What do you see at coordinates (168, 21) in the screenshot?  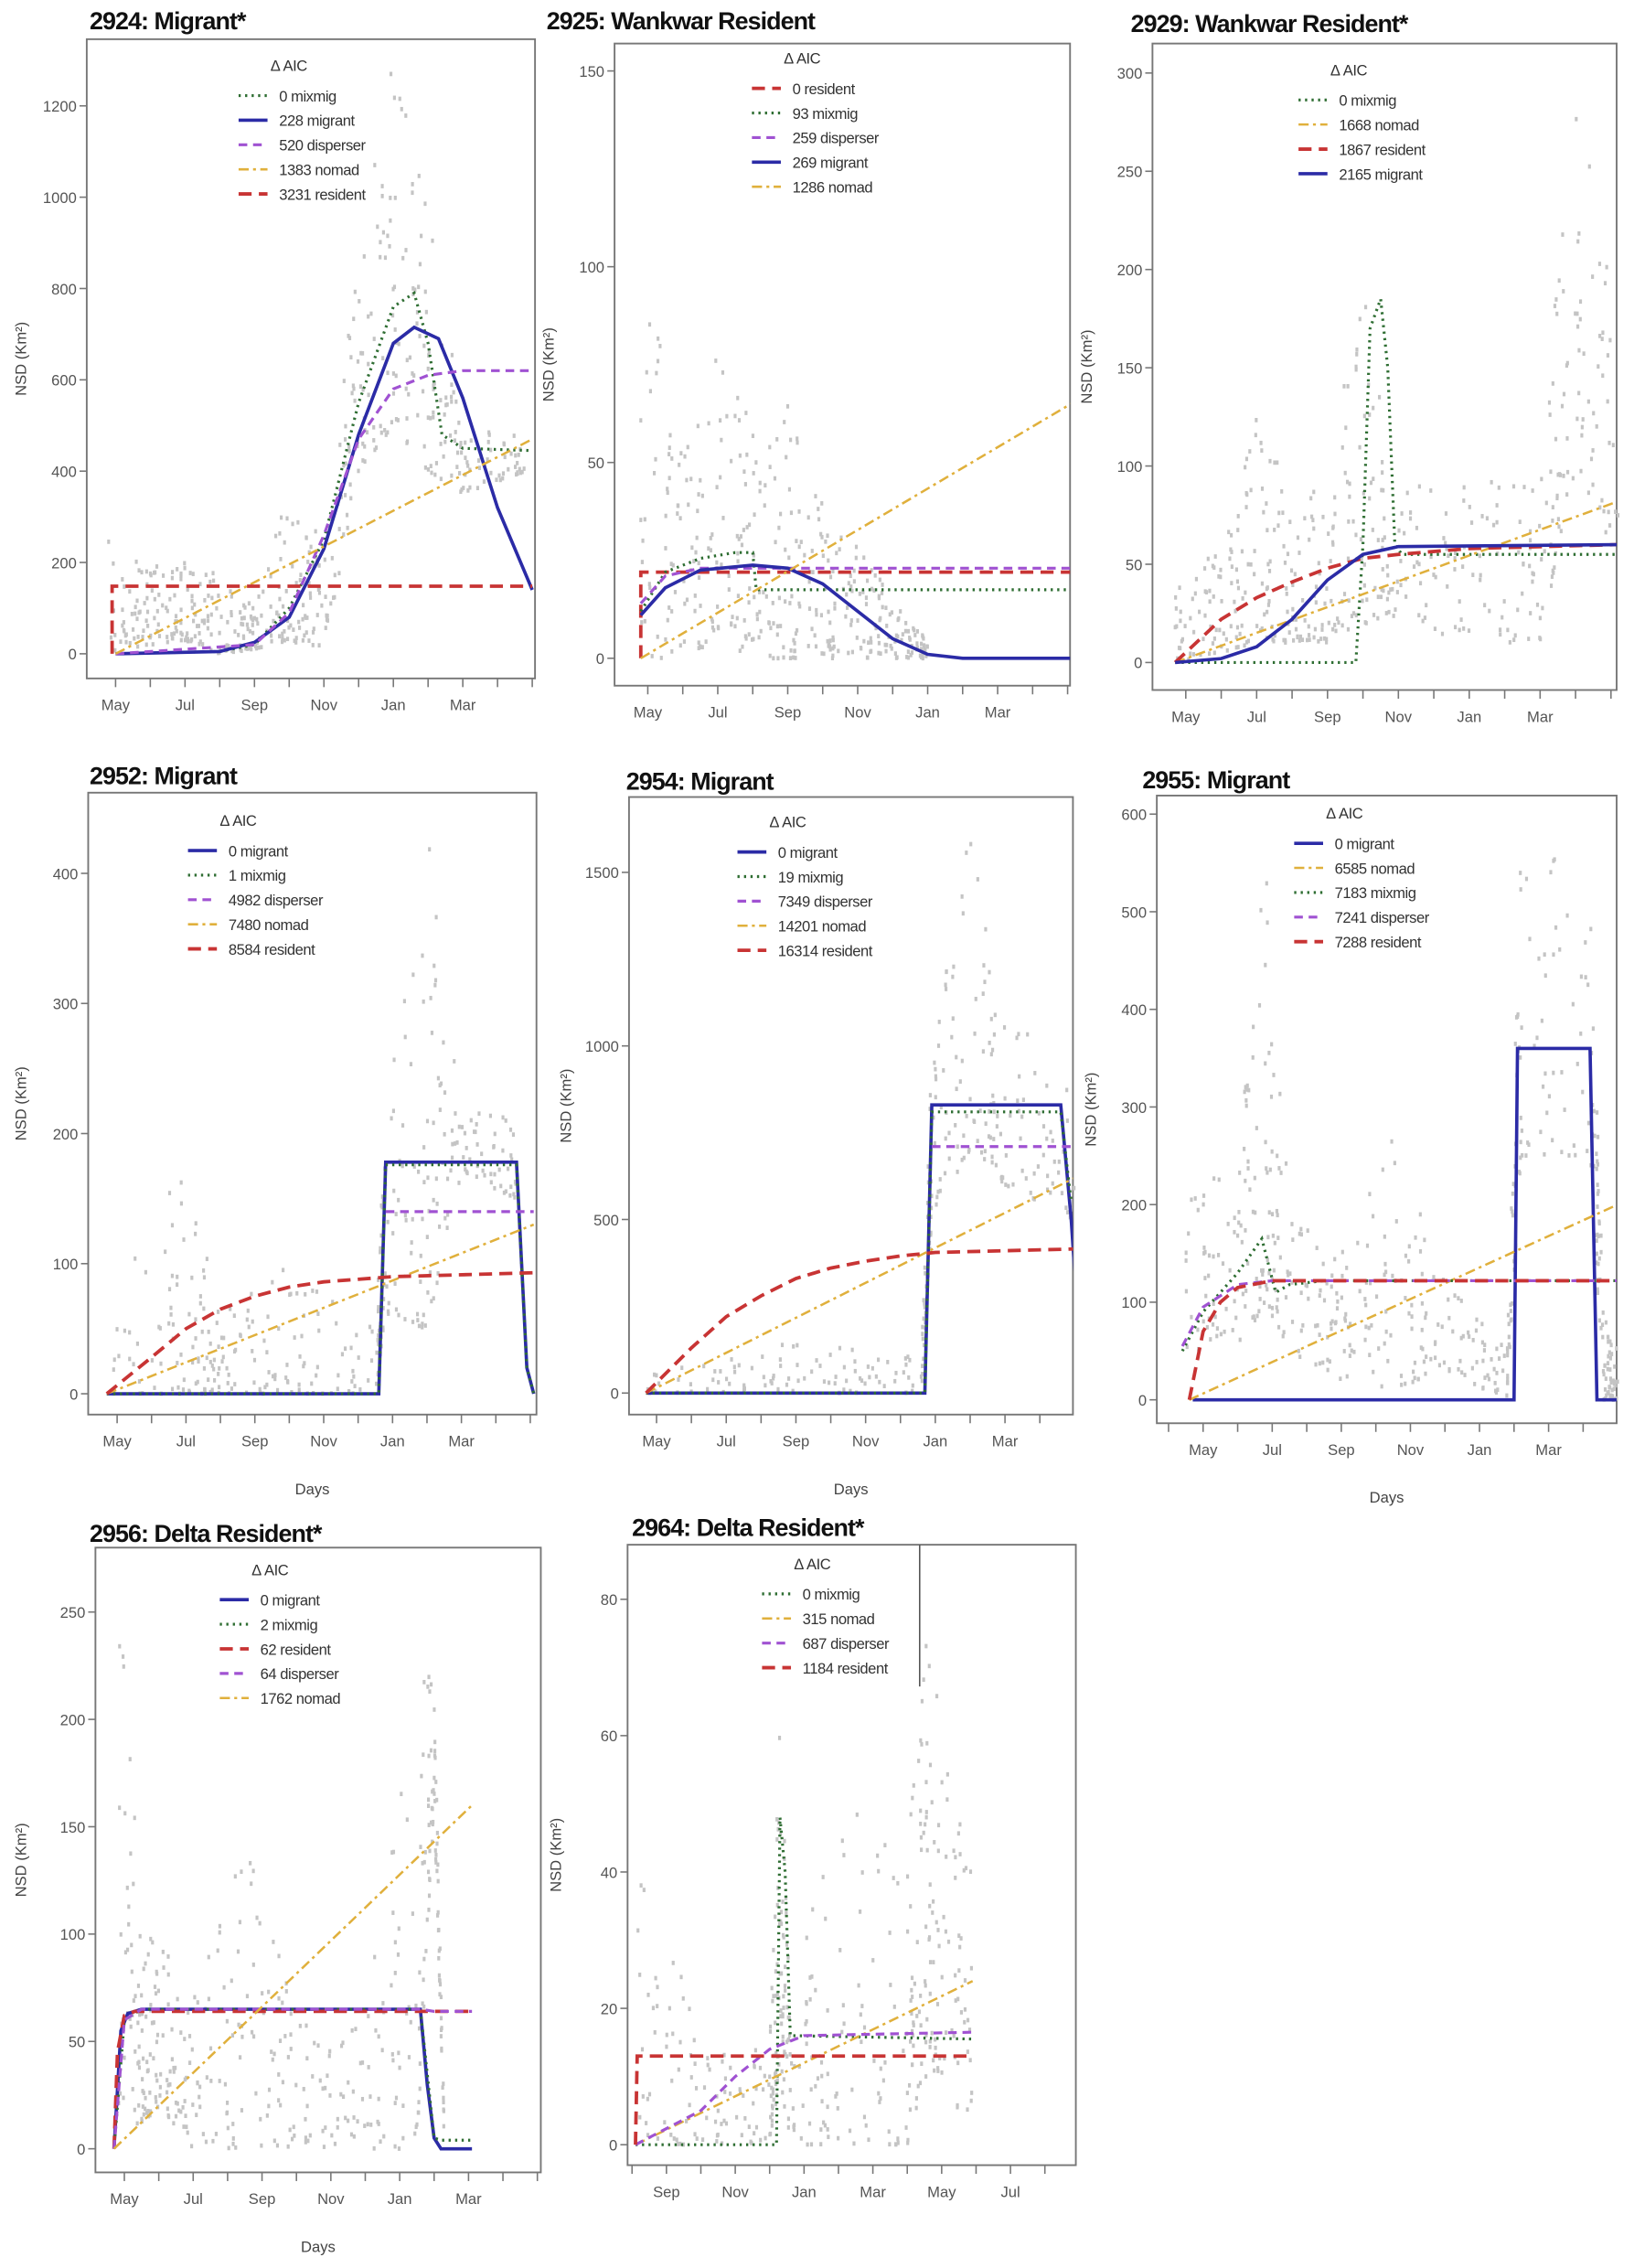 I see `panel-title: 2924: Migrant*` at bounding box center [168, 21].